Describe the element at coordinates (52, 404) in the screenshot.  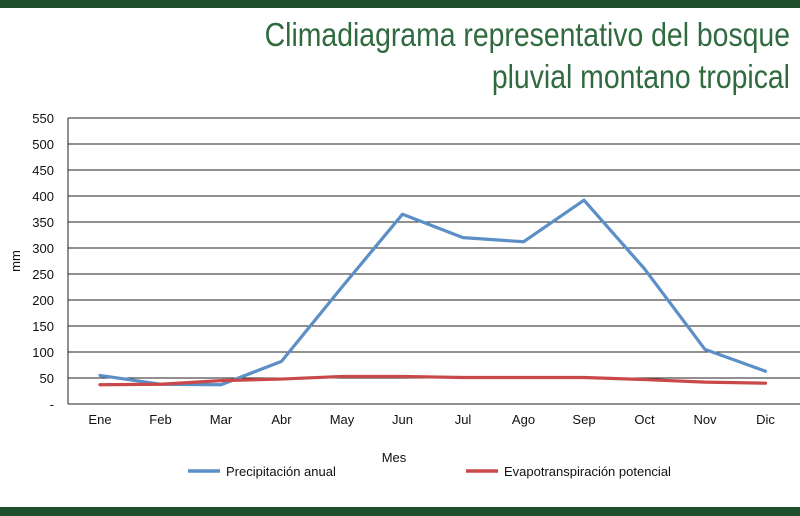
I see `y-tick-label: -` at that location.